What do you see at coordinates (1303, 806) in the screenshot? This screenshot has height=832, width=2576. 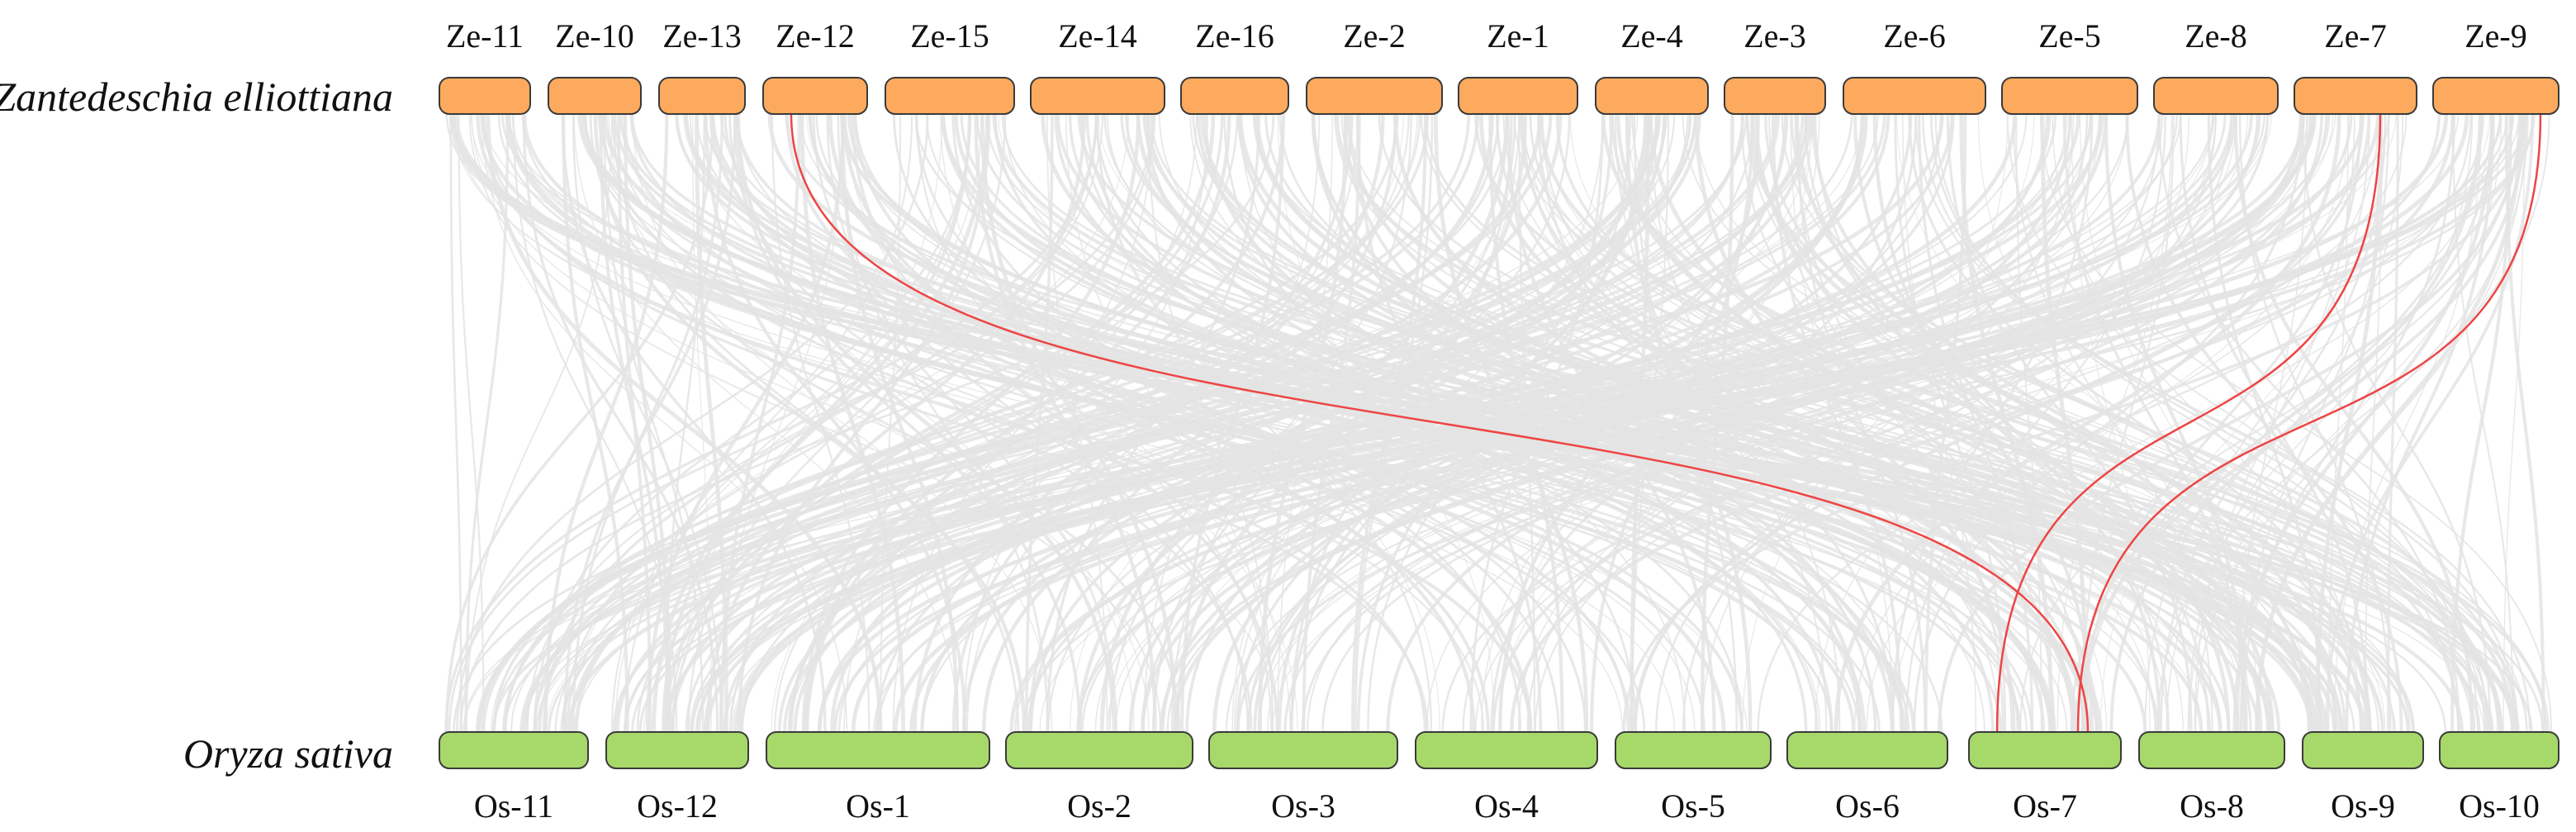 I see `chromosome-label-os-3: Os-3` at bounding box center [1303, 806].